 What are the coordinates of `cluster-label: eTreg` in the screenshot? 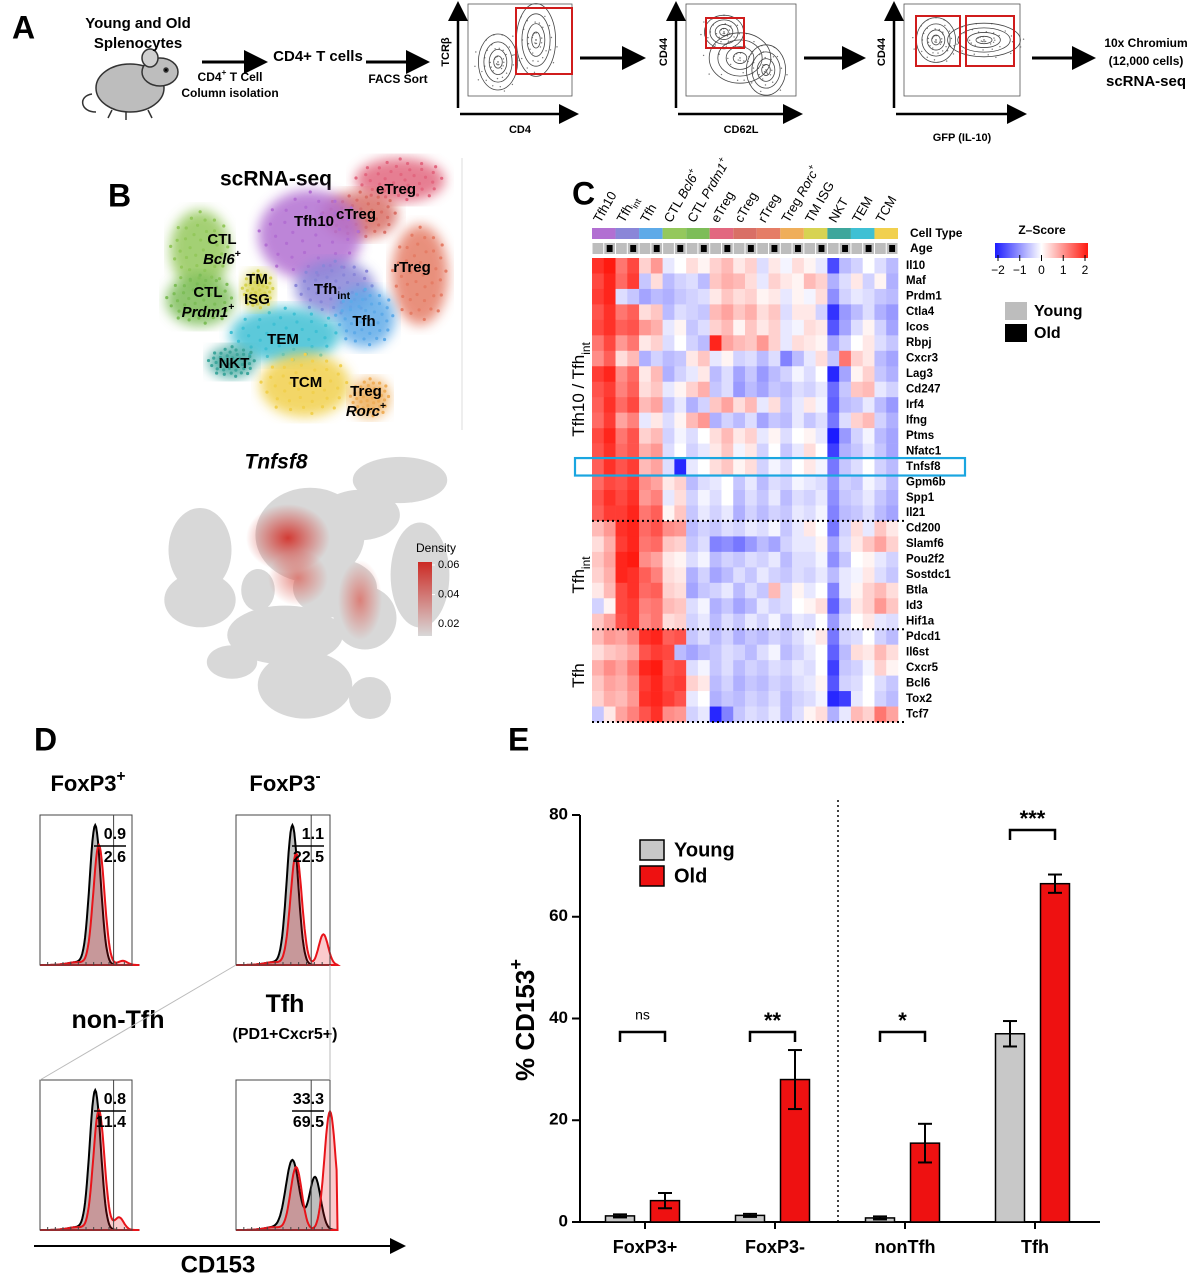 It's located at (396, 189).